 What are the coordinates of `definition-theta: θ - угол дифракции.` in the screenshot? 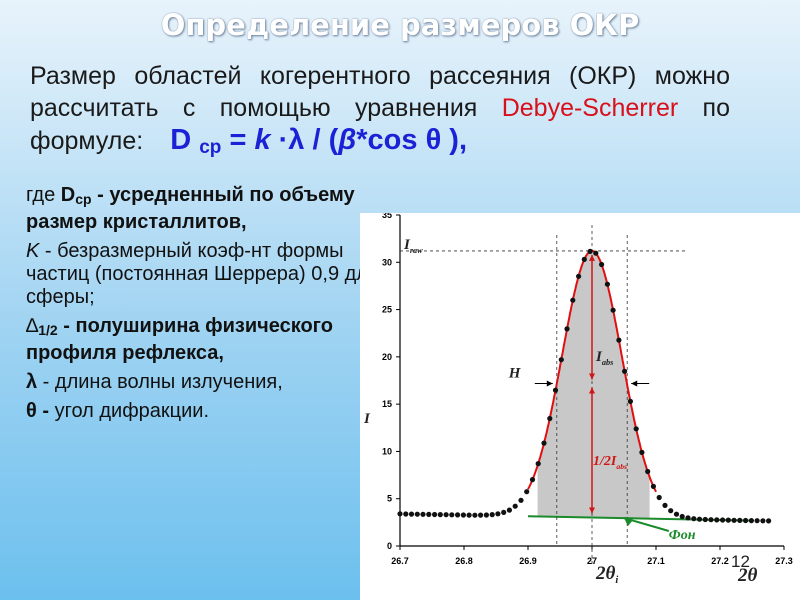 It's located at (216, 411).